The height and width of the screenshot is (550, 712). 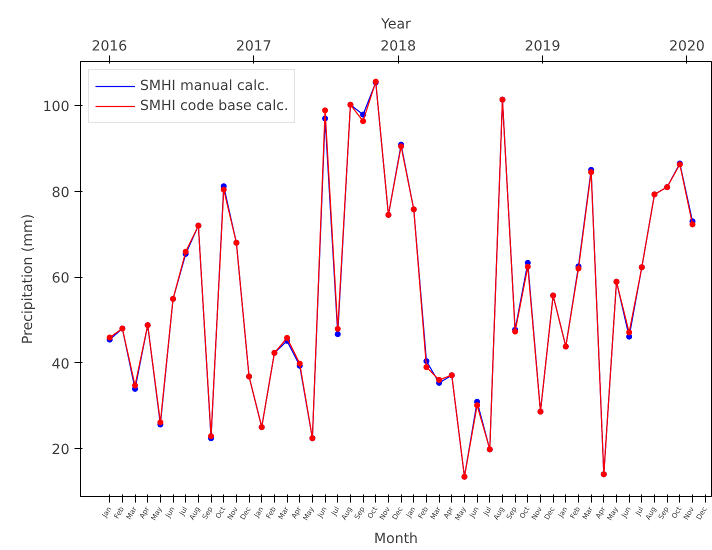 What do you see at coordinates (56, 107) in the screenshot?
I see `y-tick-label: 100` at bounding box center [56, 107].